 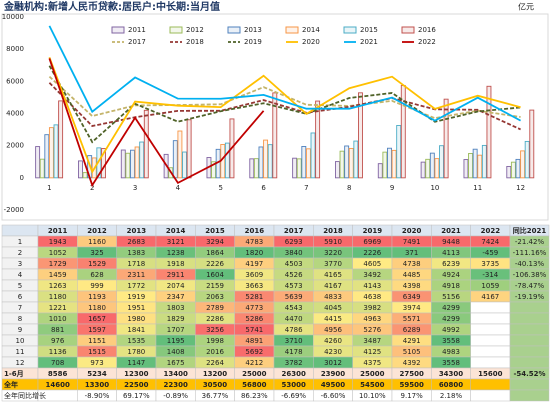 What do you see at coordinates (255, 231) in the screenshot?
I see `column-header: 2016` at bounding box center [255, 231].